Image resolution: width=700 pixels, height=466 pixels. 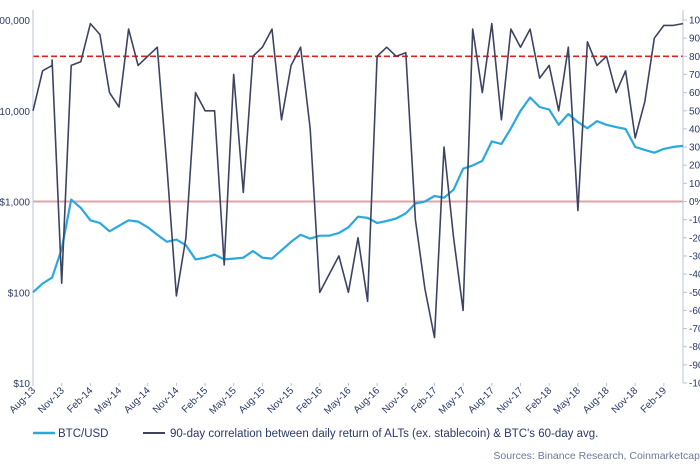 What do you see at coordinates (694, 311) in the screenshot?
I see `right-tick-label: -60%` at bounding box center [694, 311].